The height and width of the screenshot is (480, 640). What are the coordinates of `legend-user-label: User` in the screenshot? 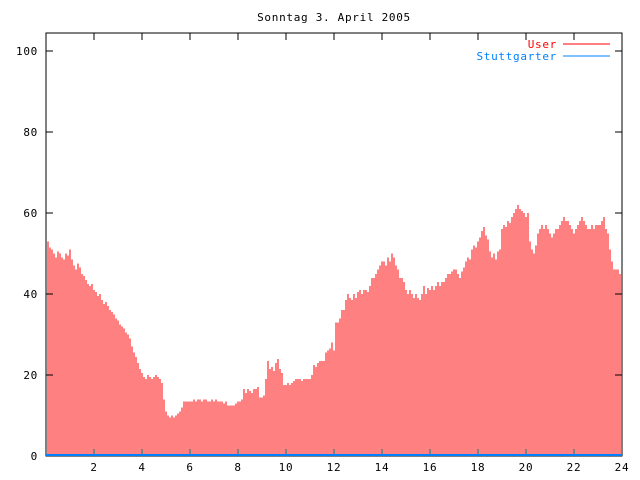 It's located at (542, 44).